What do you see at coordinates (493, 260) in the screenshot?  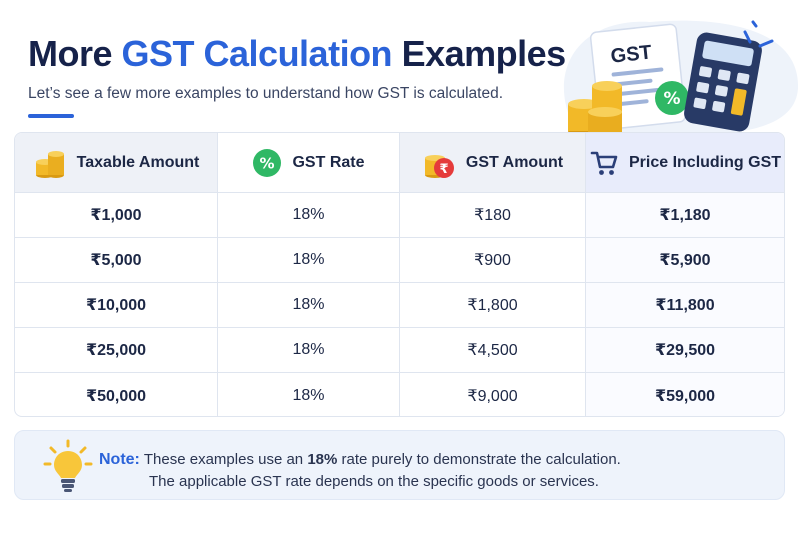 I see `gst-amount-cell: ₹900` at bounding box center [493, 260].